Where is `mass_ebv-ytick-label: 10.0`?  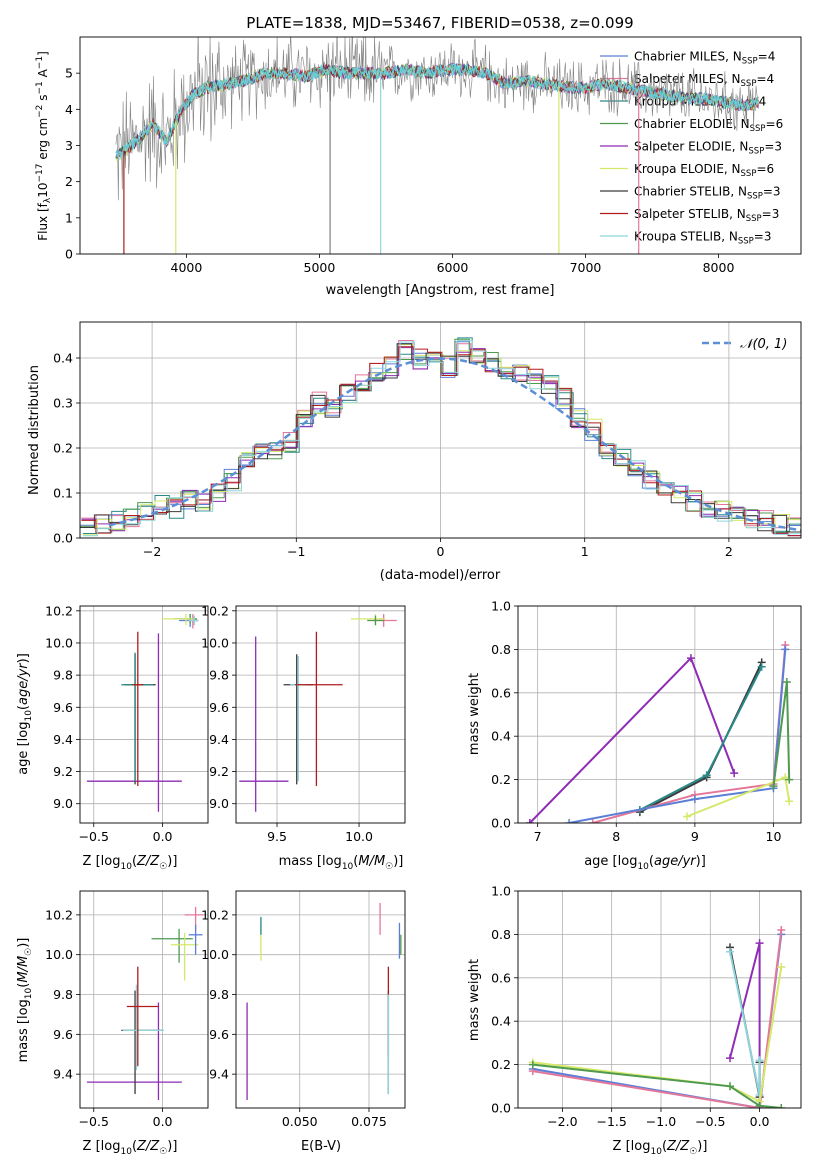 mass_ebv-ytick-label: 10.0 is located at coordinates (215, 954).